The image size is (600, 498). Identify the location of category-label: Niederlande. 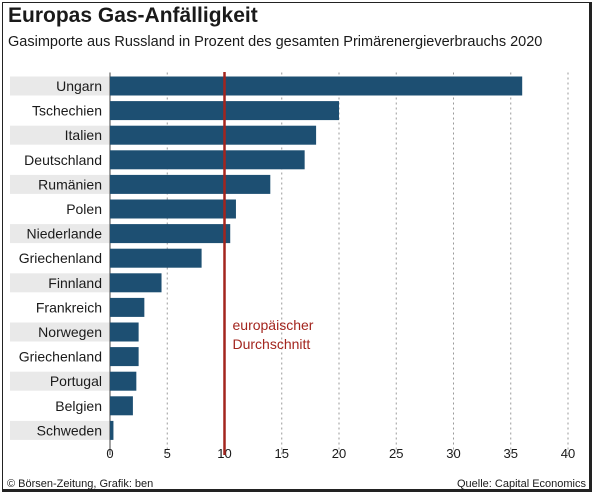
(65, 234).